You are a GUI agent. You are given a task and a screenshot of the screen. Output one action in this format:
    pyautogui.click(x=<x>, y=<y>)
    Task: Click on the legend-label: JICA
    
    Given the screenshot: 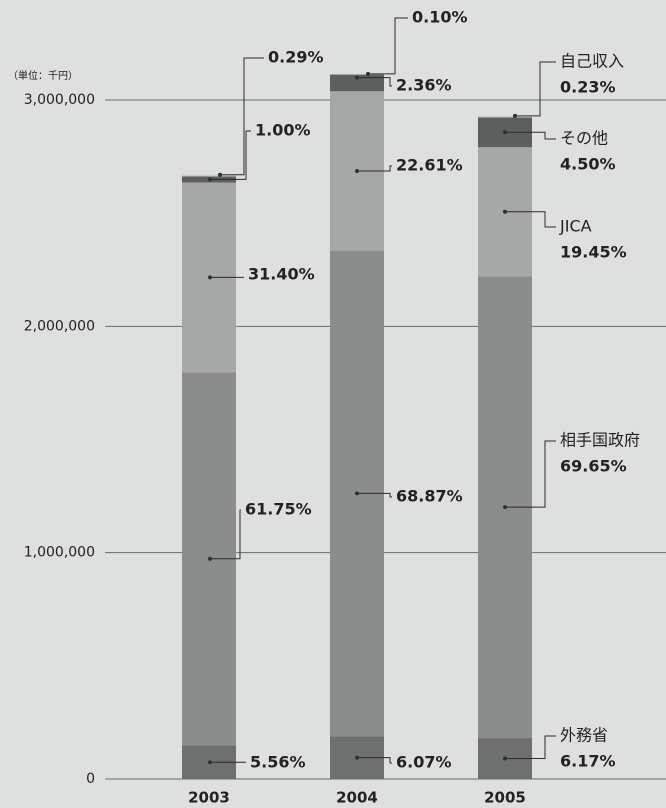 What is the action you would take?
    pyautogui.click(x=575, y=226)
    